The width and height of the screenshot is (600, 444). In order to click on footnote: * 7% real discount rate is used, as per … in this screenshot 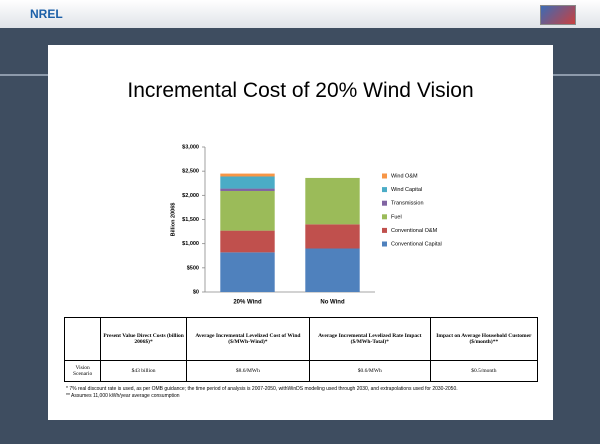, I will do `click(262, 389)`.